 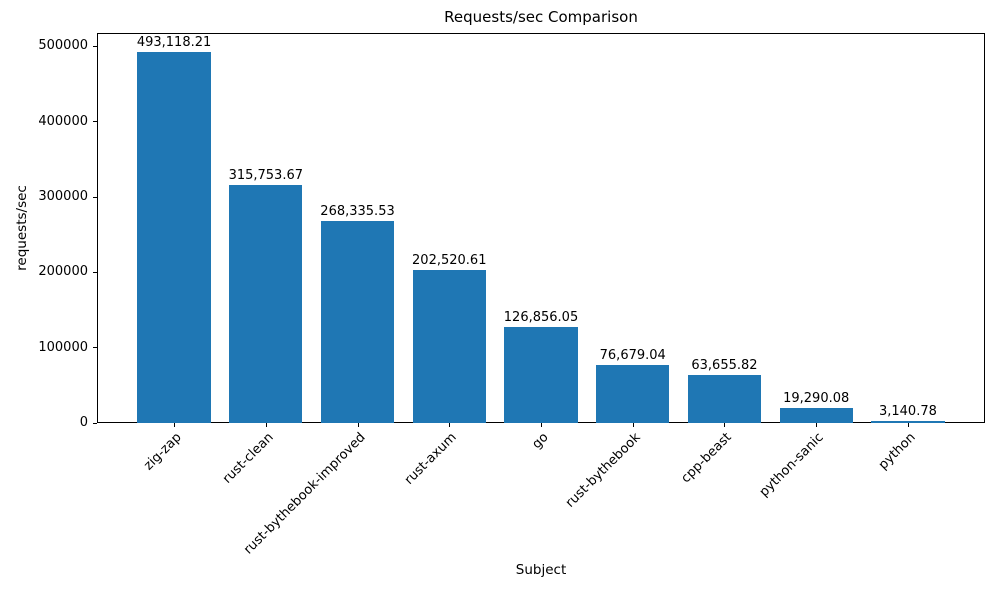 What do you see at coordinates (816, 399) in the screenshot?
I see `bar-value-label: 19,290.08` at bounding box center [816, 399].